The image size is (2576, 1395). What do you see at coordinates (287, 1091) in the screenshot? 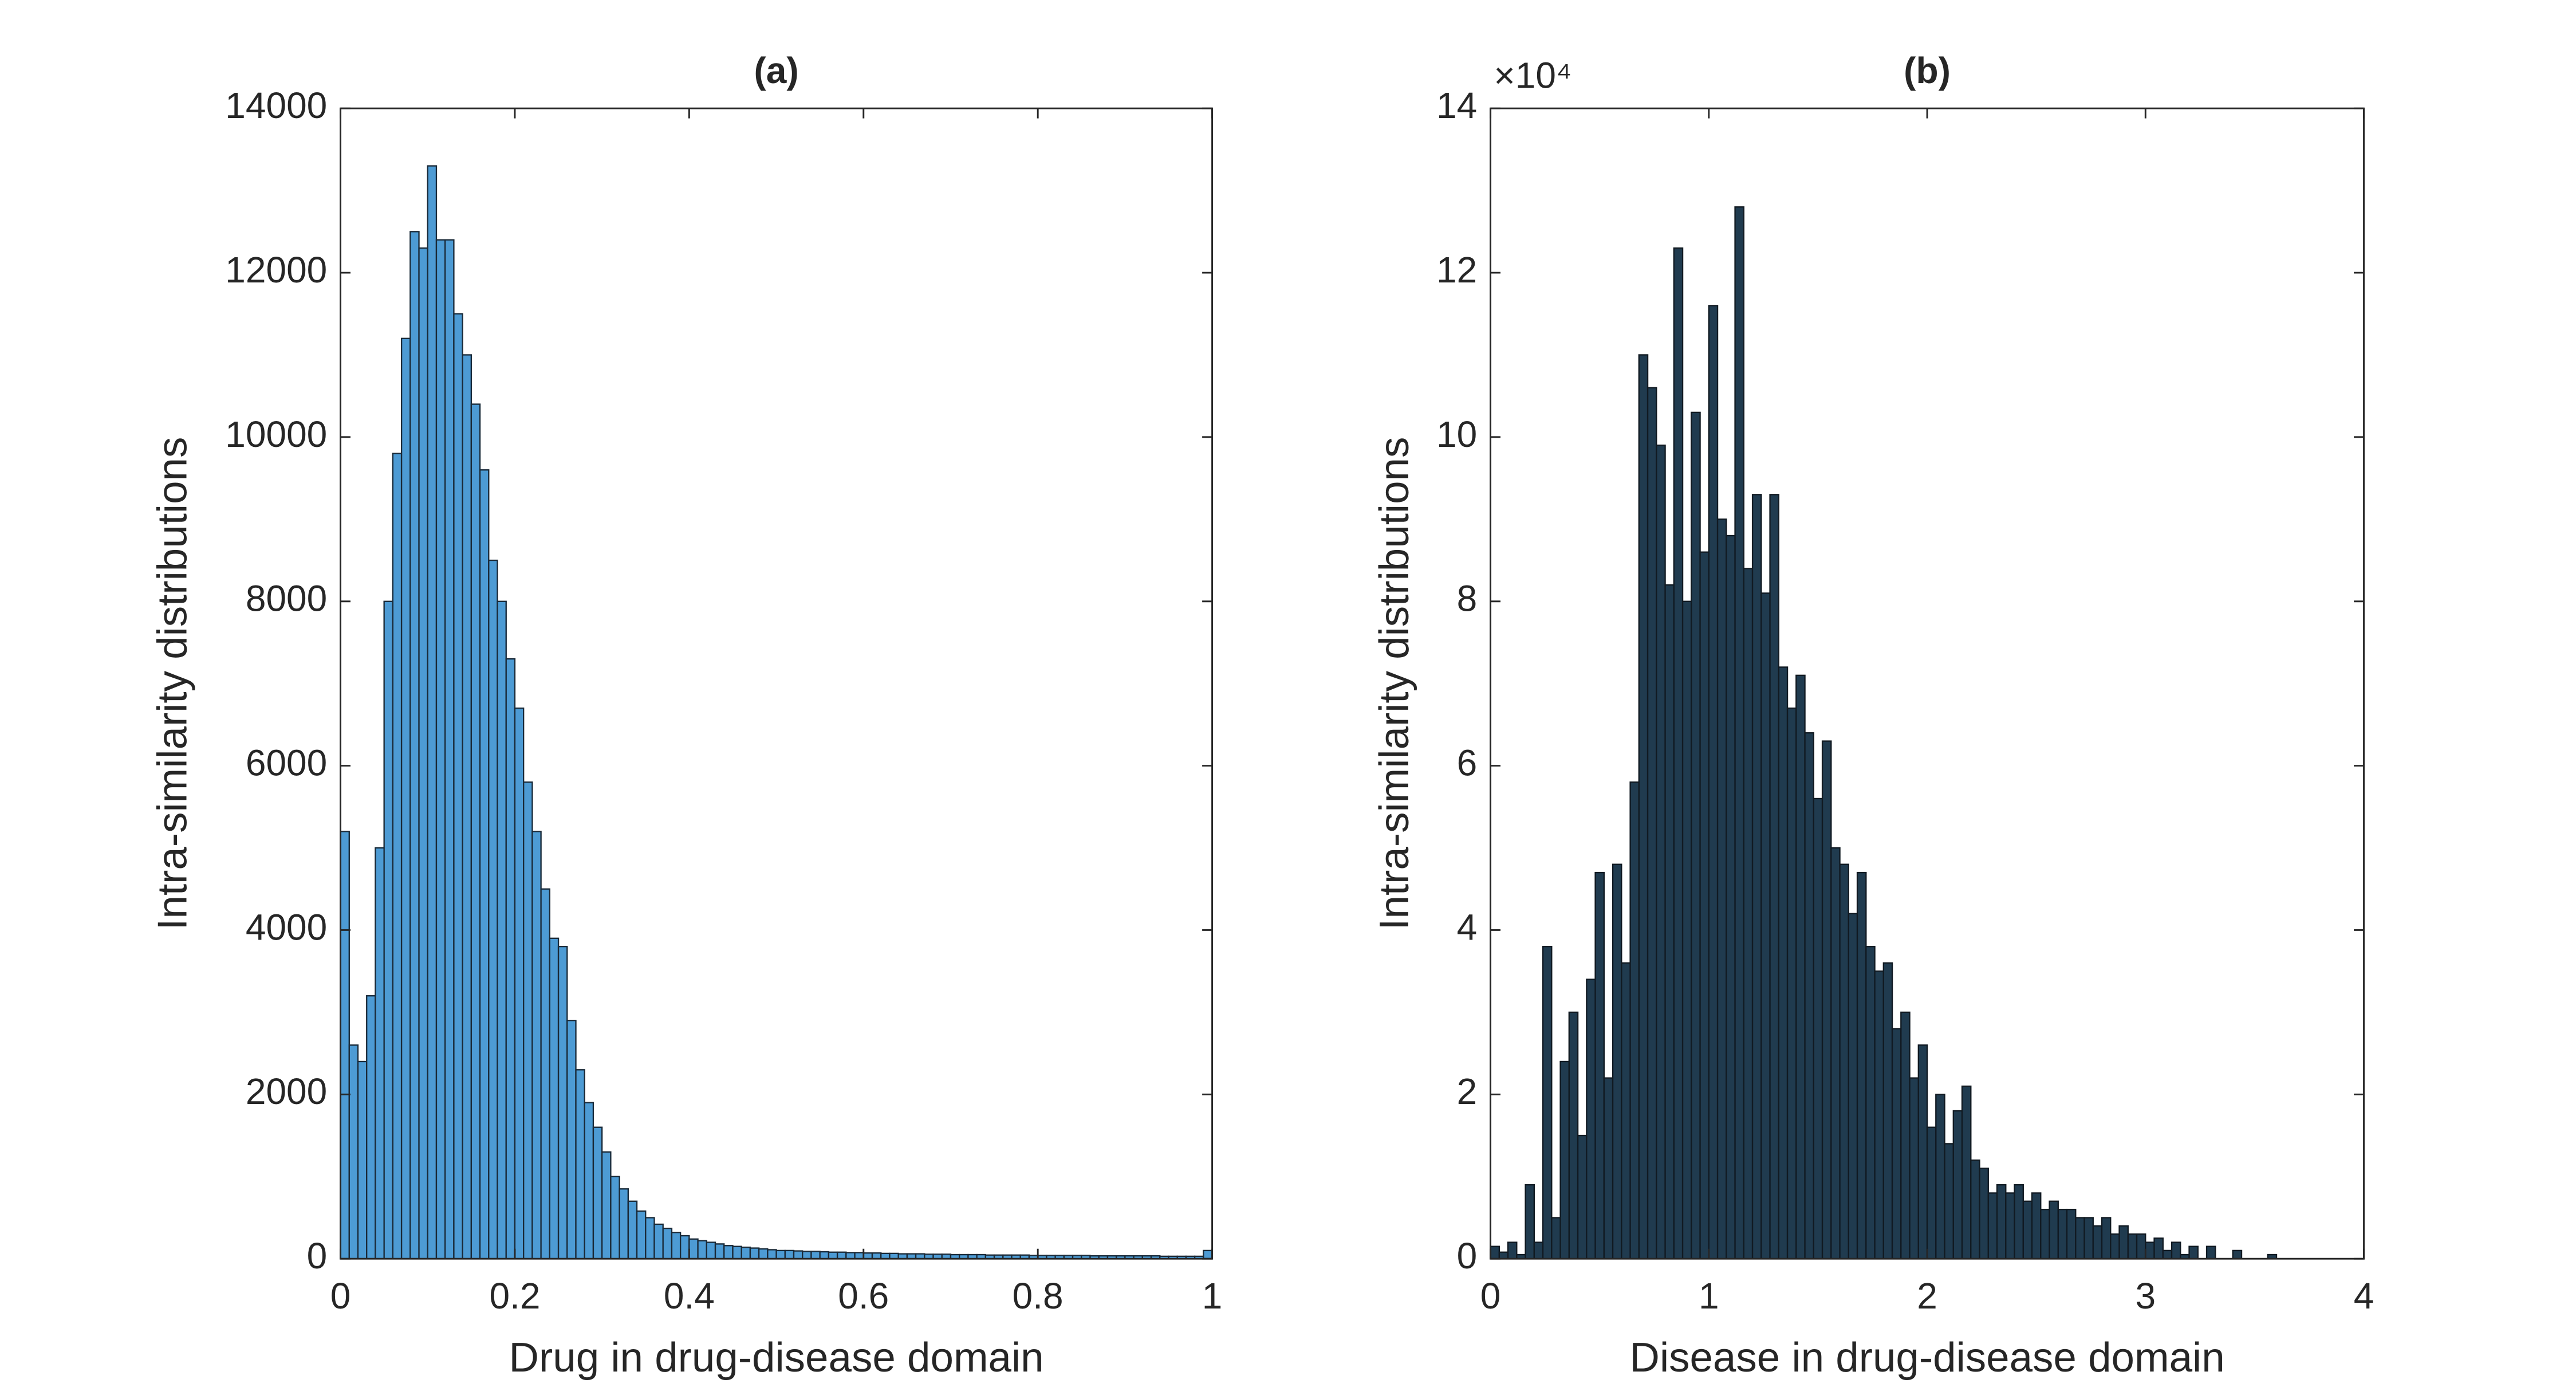
I see `y-tick-label: 2000` at bounding box center [287, 1091].